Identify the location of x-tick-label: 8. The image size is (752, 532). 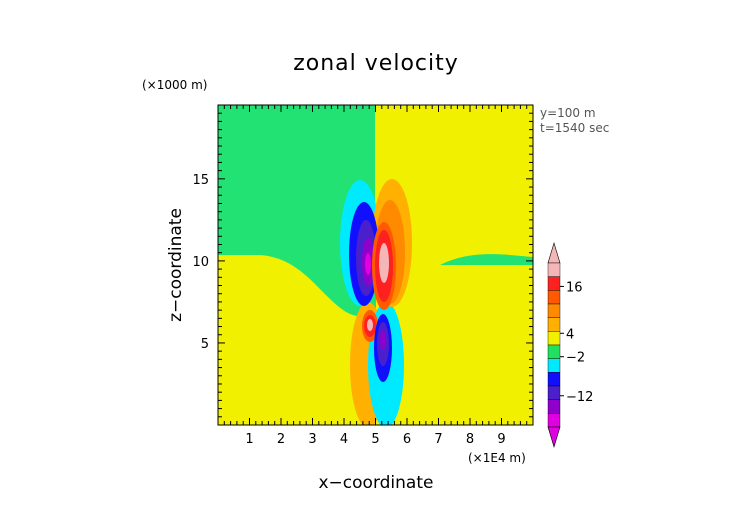
(470, 439).